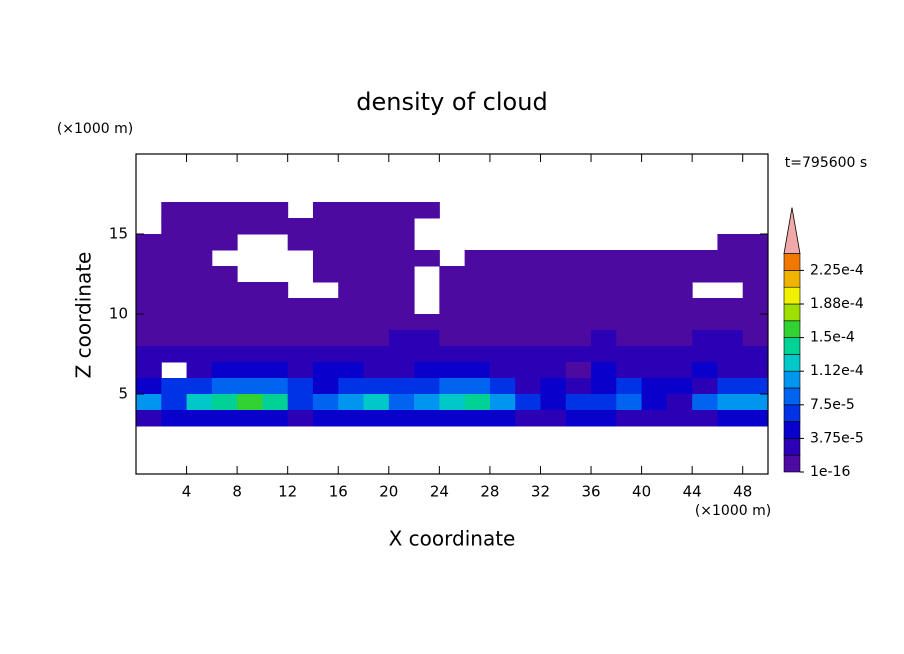 The image size is (904, 654). What do you see at coordinates (451, 102) in the screenshot?
I see `chart-title: density of cloud` at bounding box center [451, 102].